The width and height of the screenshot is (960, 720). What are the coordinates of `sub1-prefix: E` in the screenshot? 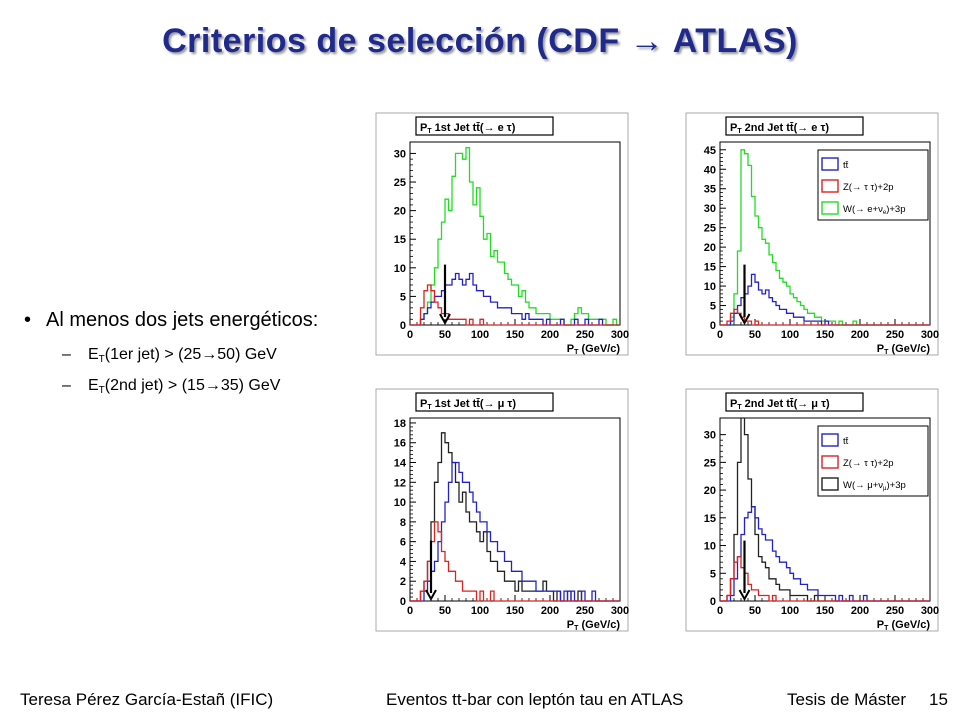 It's located at (93, 354).